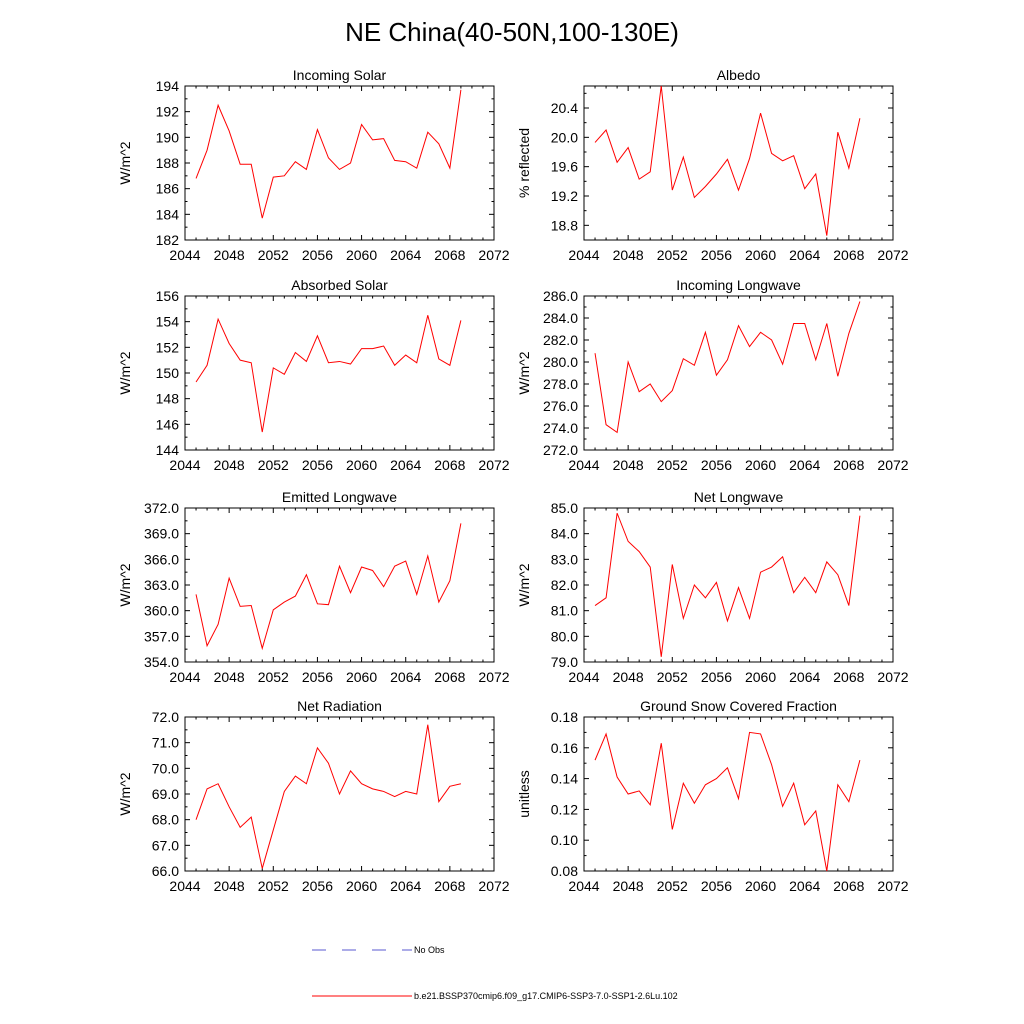 This screenshot has width=1024, height=1024. What do you see at coordinates (512, 32) in the screenshot?
I see `figure-title: NE China(40-50N,100-130E)` at bounding box center [512, 32].